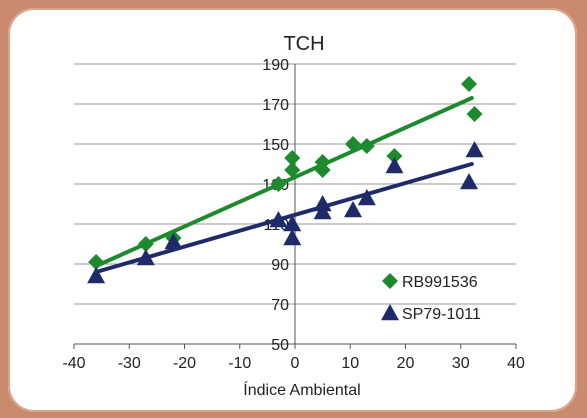  What do you see at coordinates (350, 363) in the screenshot?
I see `x-tick-label: 10` at bounding box center [350, 363].